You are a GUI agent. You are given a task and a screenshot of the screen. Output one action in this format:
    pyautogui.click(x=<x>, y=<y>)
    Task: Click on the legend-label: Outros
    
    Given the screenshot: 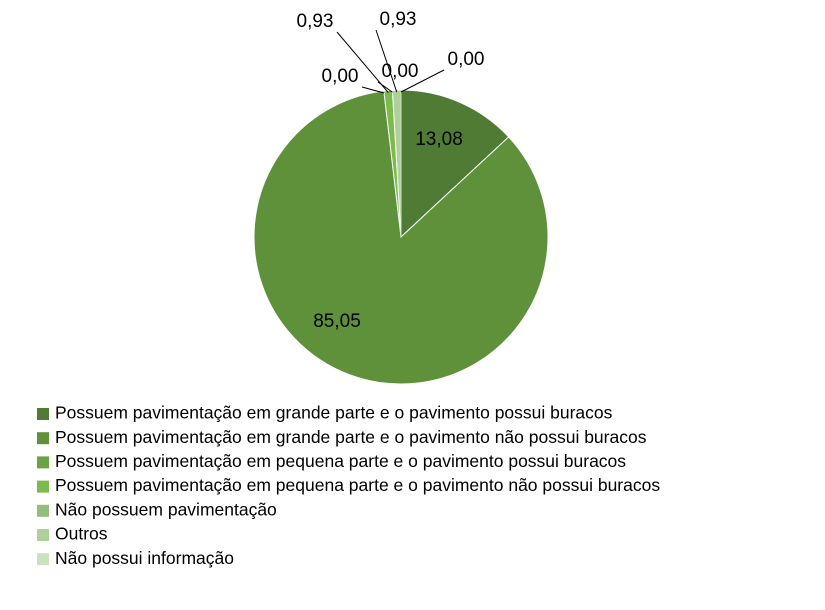 What is the action you would take?
    pyautogui.click(x=81, y=534)
    